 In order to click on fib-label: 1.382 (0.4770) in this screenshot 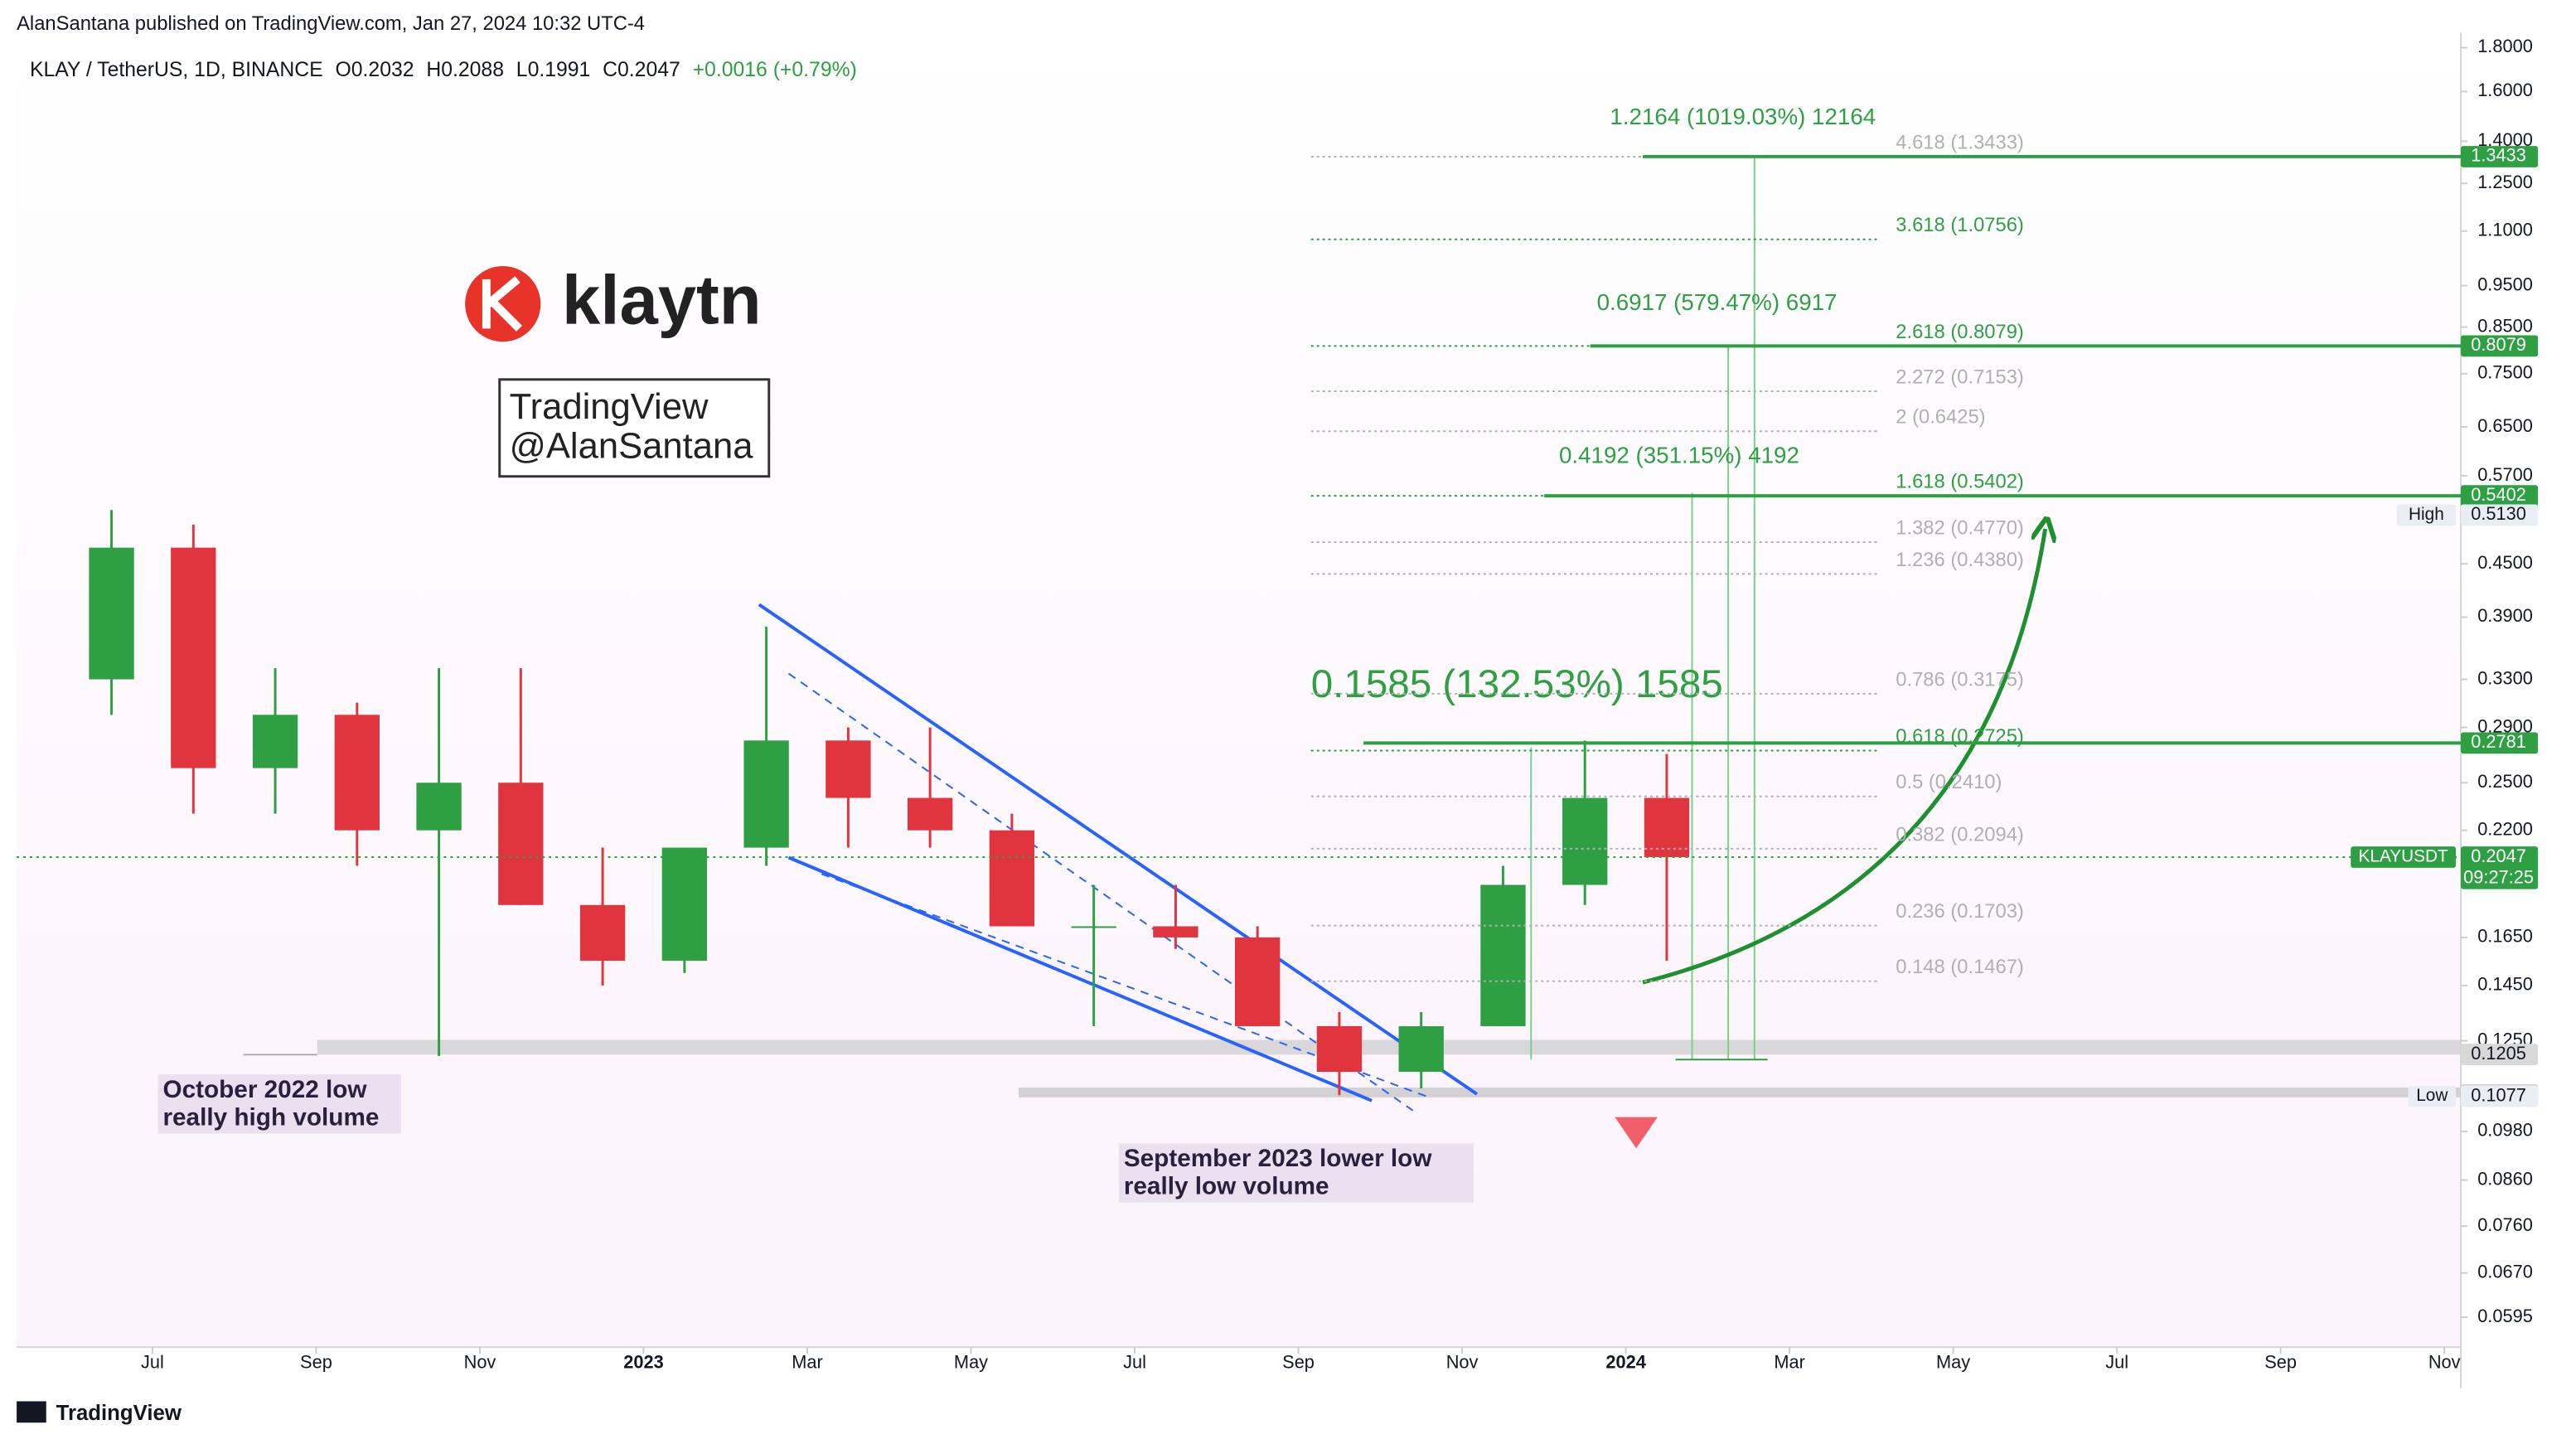, I will do `click(1960, 527)`.